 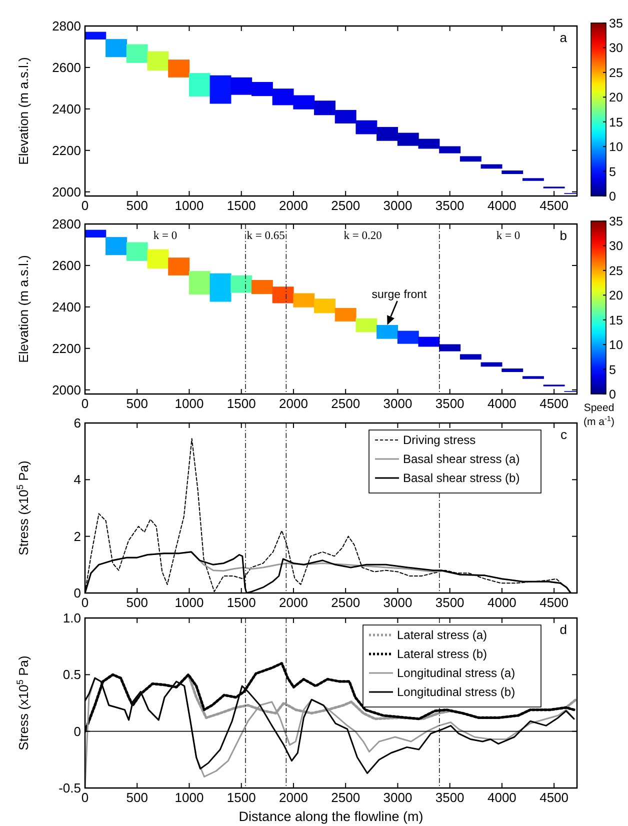 What do you see at coordinates (461, 459) in the screenshot?
I see `legend-label: Basal shear stress (a)` at bounding box center [461, 459].